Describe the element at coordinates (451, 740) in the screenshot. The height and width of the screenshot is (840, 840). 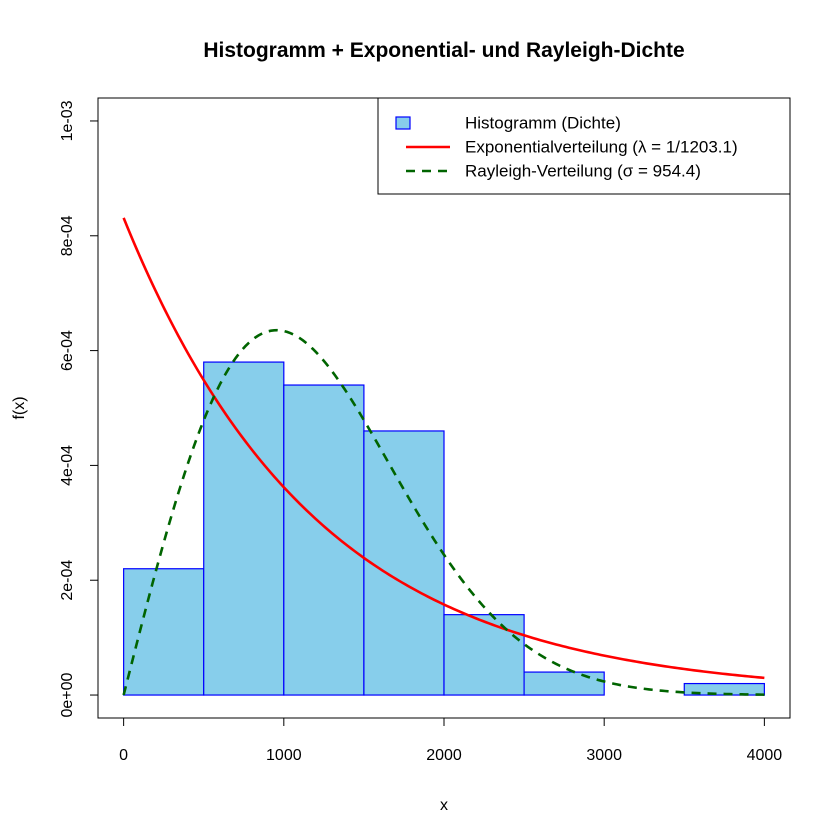
I see `x-axis: 0 1000 2000 3000 4000` at that location.